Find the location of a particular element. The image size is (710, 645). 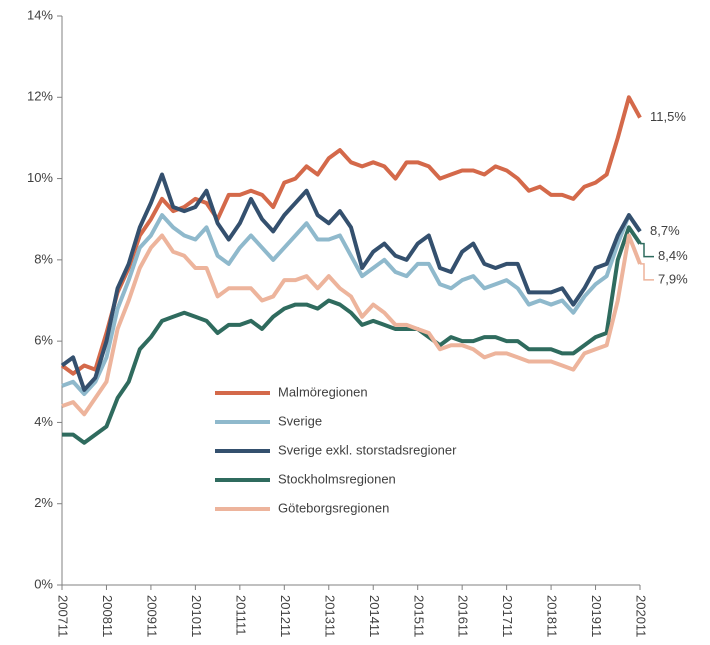

x-tick-label: 201811 is located at coordinates (552, 616).